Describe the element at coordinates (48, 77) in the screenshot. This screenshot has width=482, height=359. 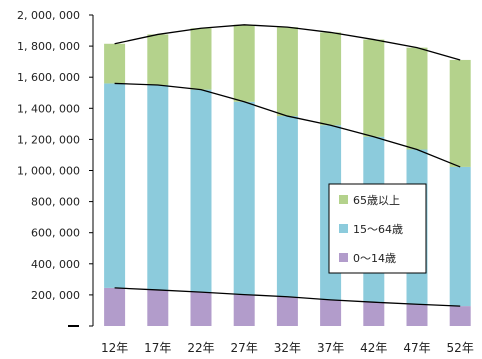
I see `y-tick-label: 1, 600, 000` at that location.